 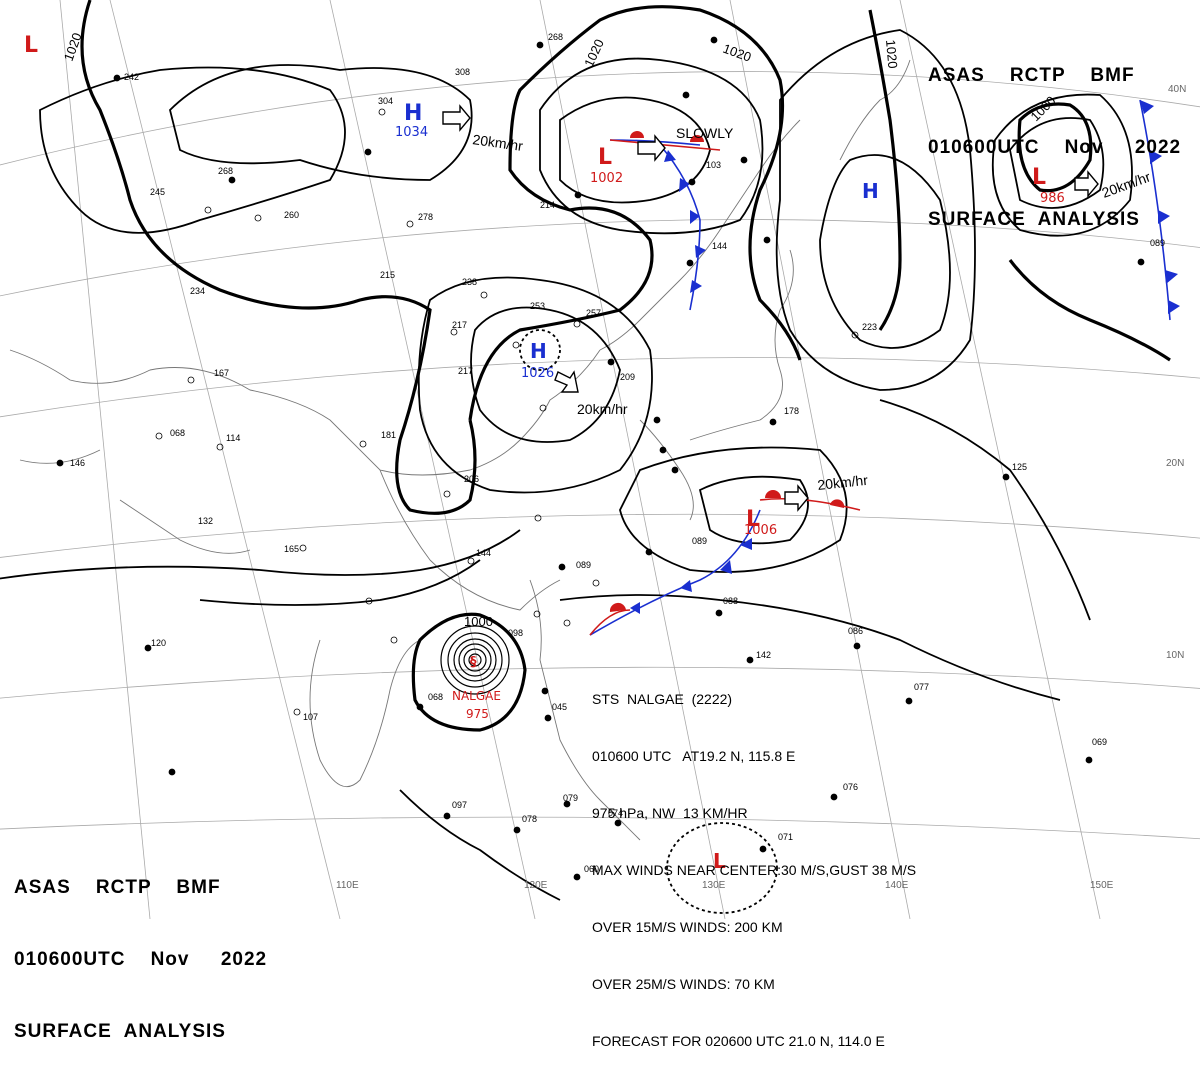 What do you see at coordinates (869, 327) in the screenshot?
I see `svg-text: 223` at bounding box center [869, 327].